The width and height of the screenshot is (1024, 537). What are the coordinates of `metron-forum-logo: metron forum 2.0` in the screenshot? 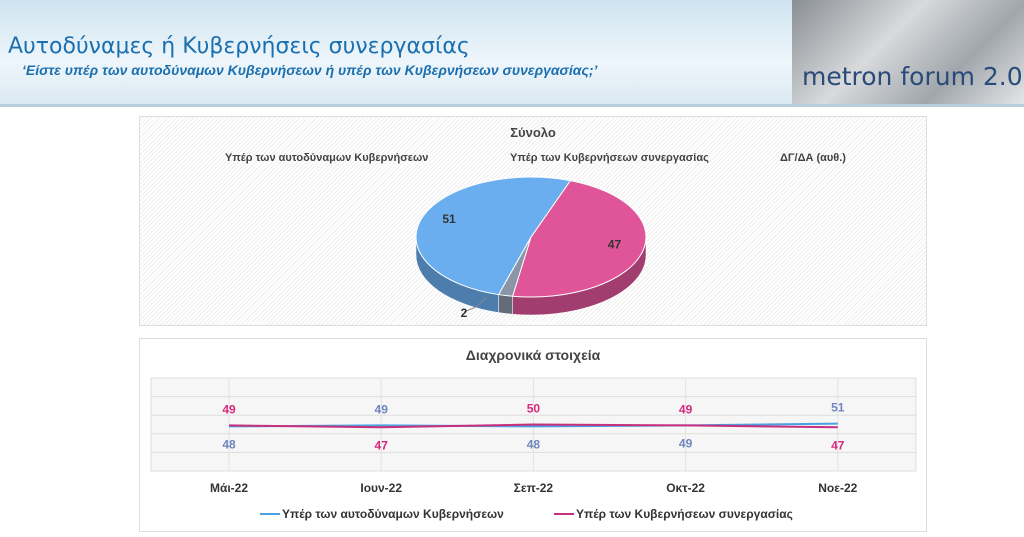 It's located at (908, 52).